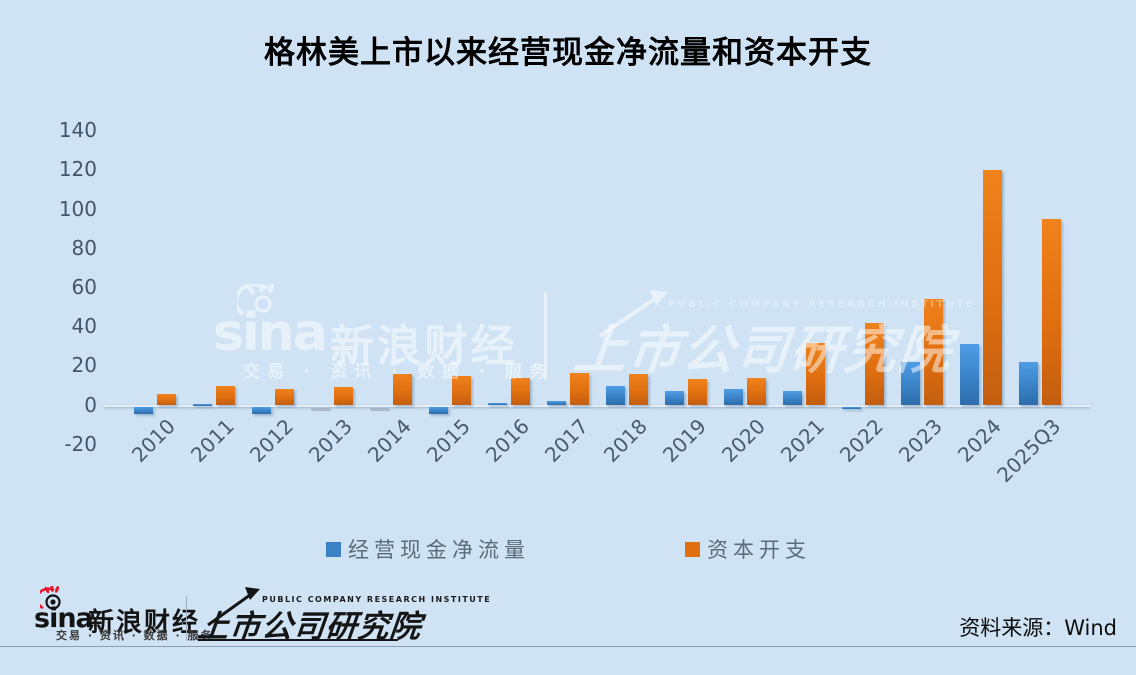 The image size is (1136, 675). What do you see at coordinates (979, 440) in the screenshot?
I see `x-axis-tick-label: 2024` at bounding box center [979, 440].